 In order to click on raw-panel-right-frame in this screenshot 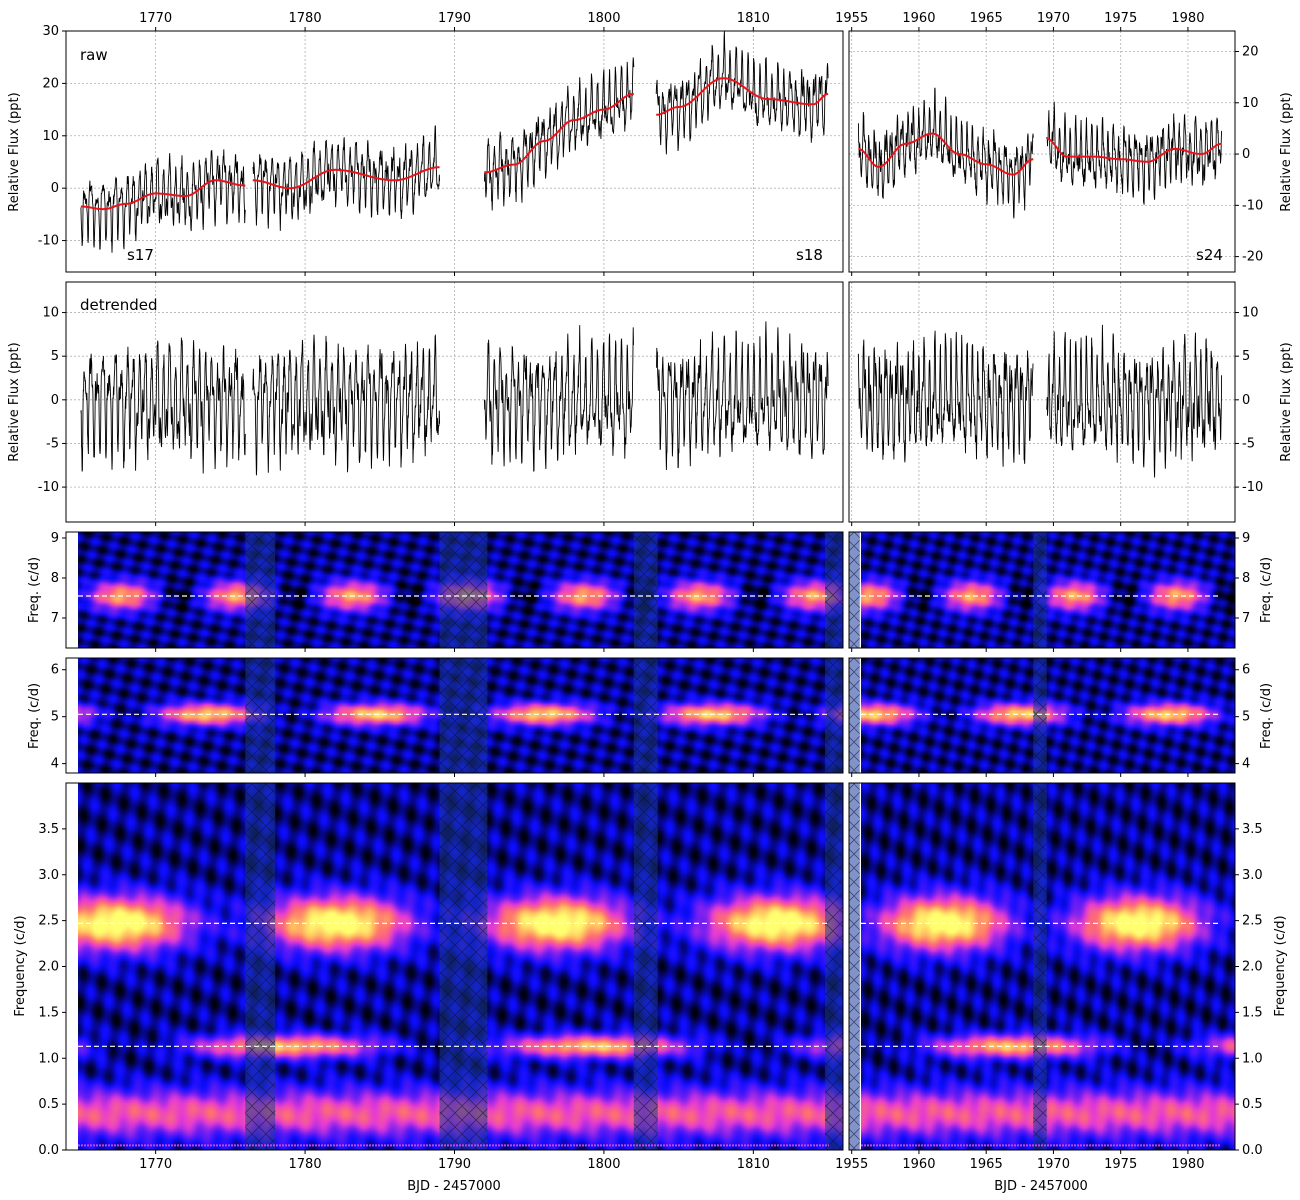, I will do `click(1042, 151)`.